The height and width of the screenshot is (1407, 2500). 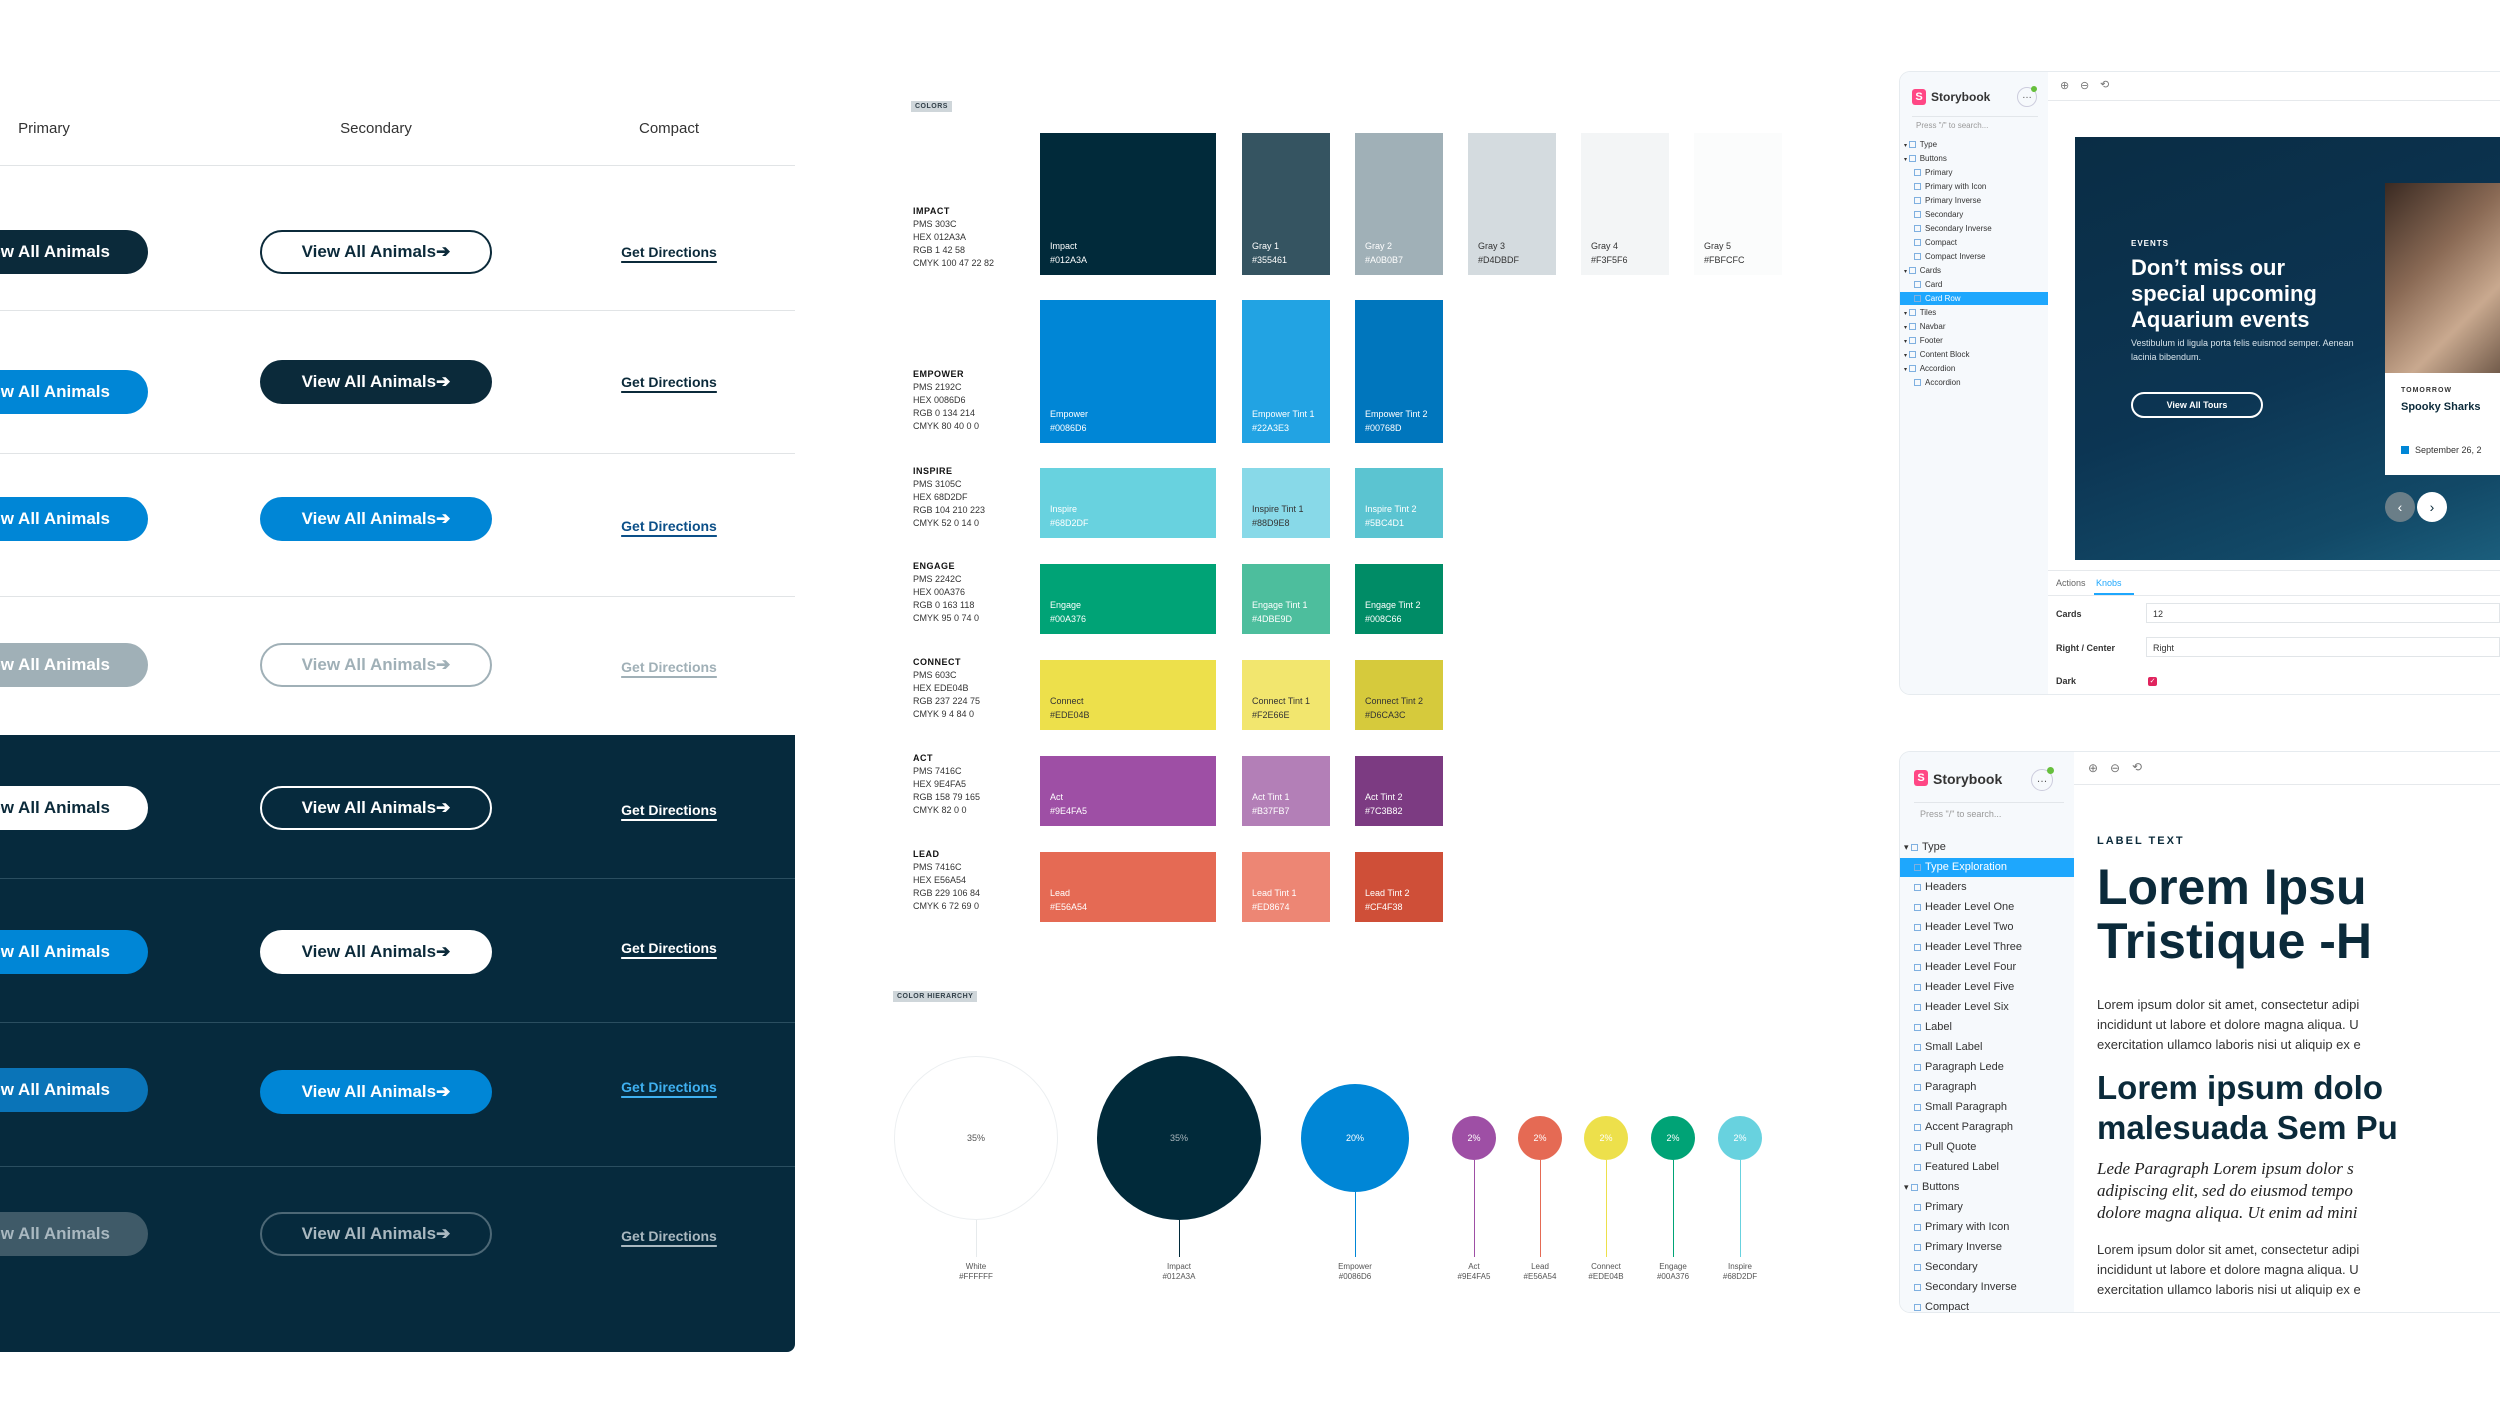 I want to click on tree-item-type-exploration: Type Exploration, so click(x=1987, y=867).